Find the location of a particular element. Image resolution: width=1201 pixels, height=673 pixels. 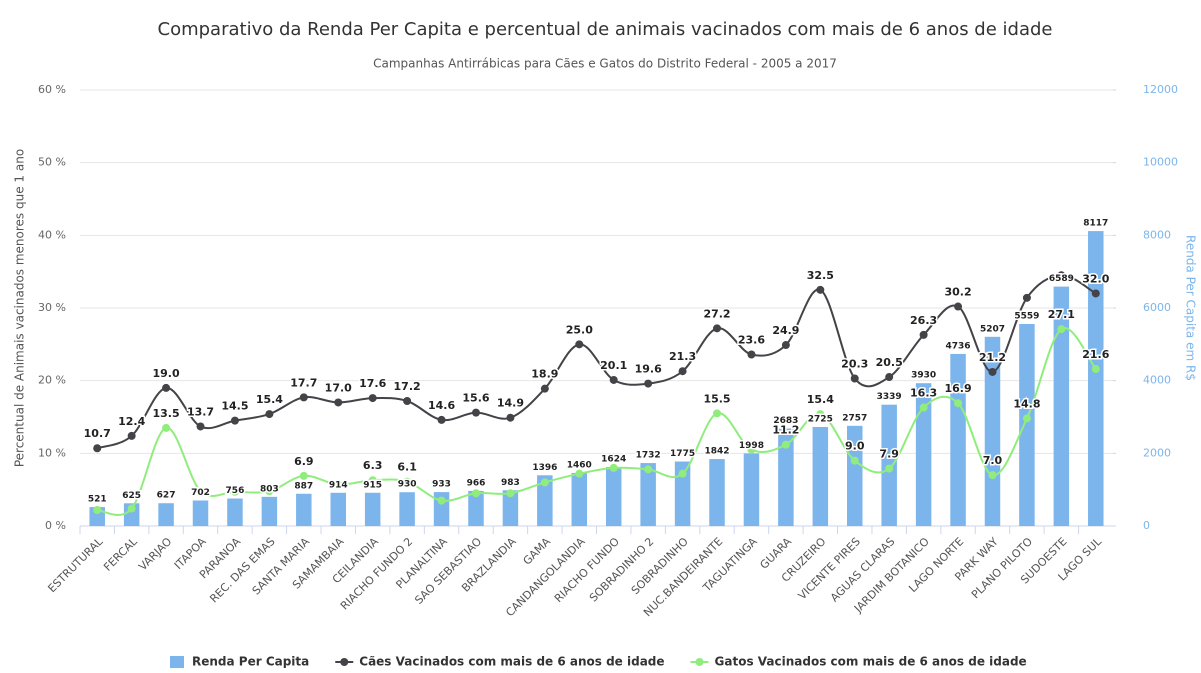

line-value-label: 7.0 is located at coordinates (993, 460).